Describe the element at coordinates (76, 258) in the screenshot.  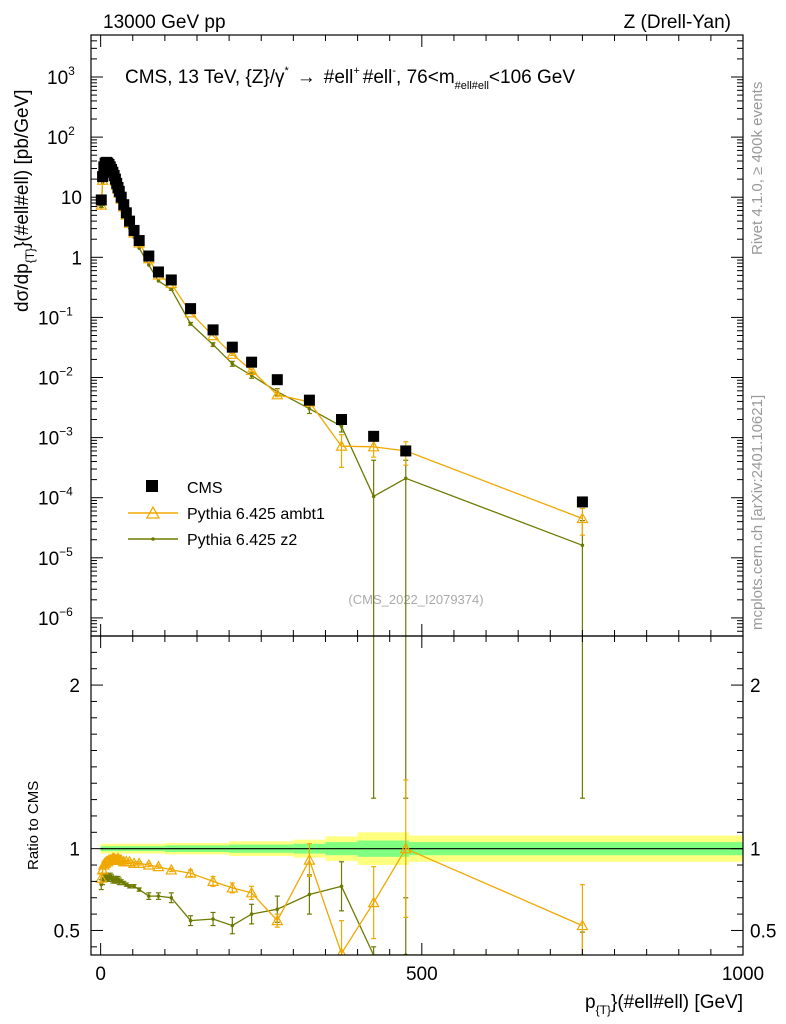
I see `y-tick-label: 1` at that location.